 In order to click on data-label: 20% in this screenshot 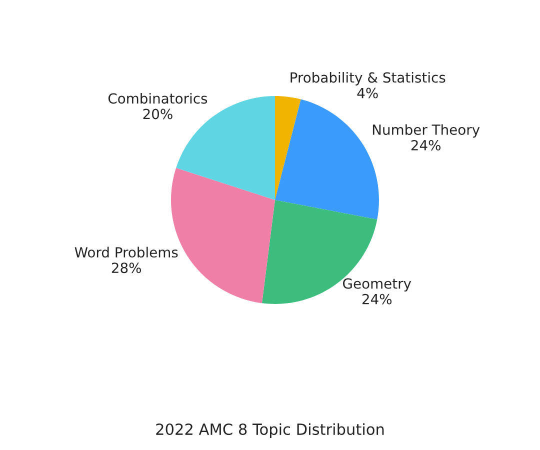, I will do `click(157, 114)`.